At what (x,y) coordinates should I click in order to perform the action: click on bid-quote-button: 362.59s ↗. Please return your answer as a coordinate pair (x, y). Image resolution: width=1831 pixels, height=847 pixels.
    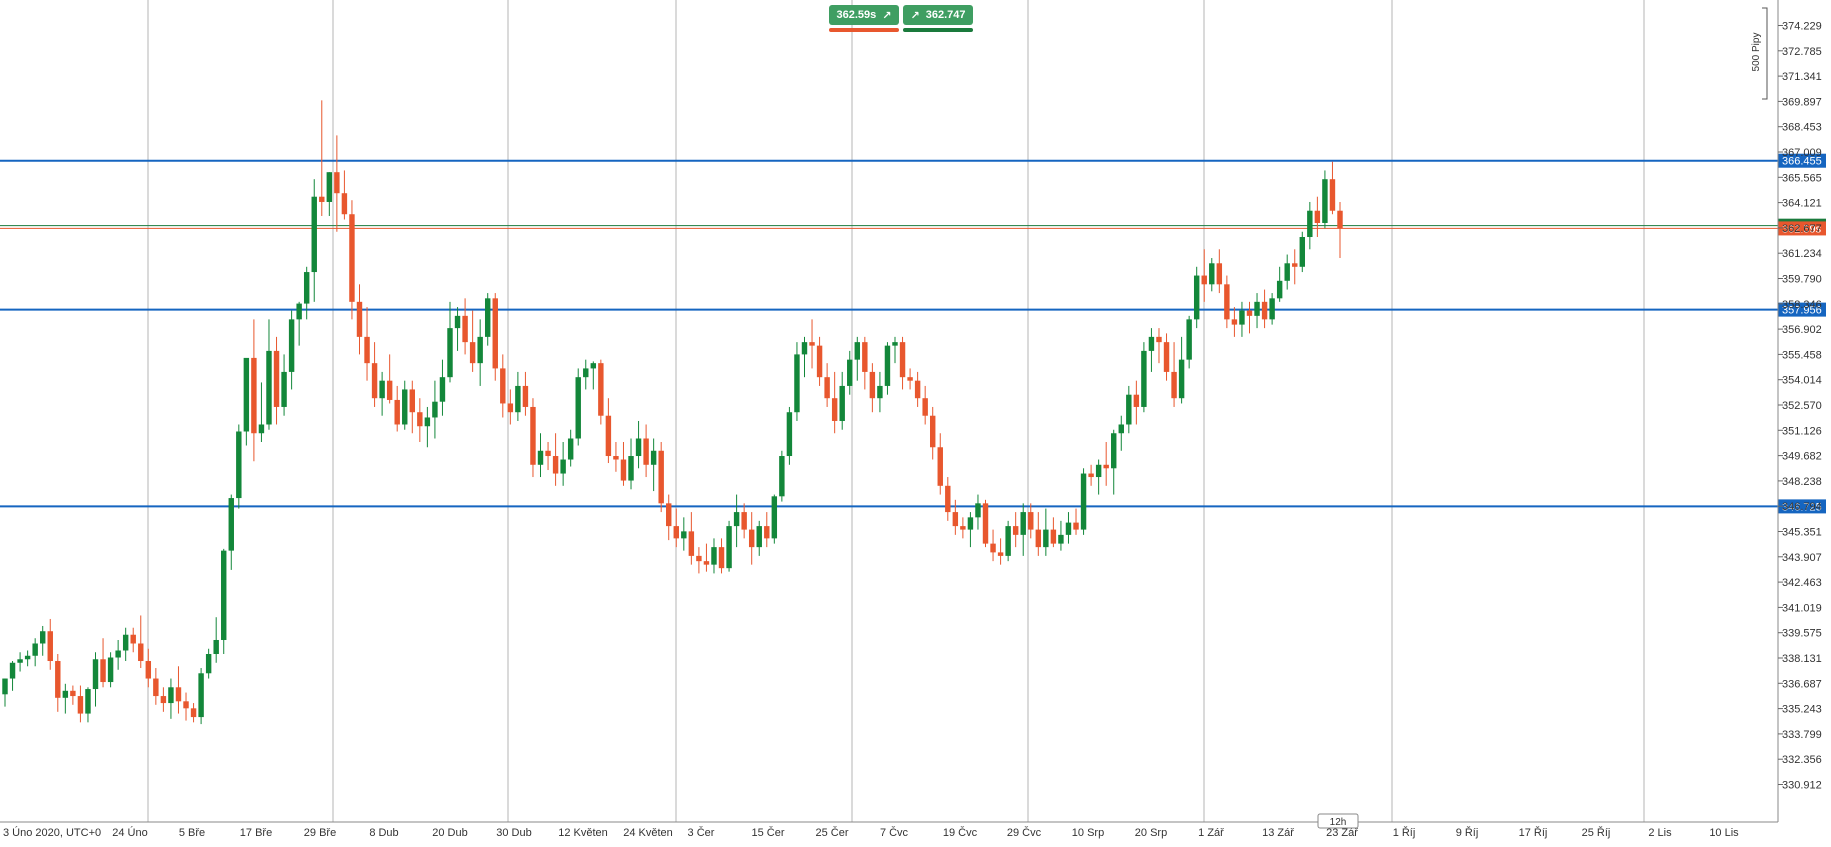
    Looking at the image, I should click on (864, 15).